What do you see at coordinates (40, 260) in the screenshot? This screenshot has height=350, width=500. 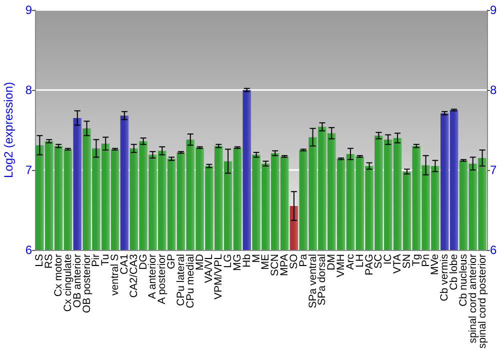 I see `x-tick-label: LS` at bounding box center [40, 260].